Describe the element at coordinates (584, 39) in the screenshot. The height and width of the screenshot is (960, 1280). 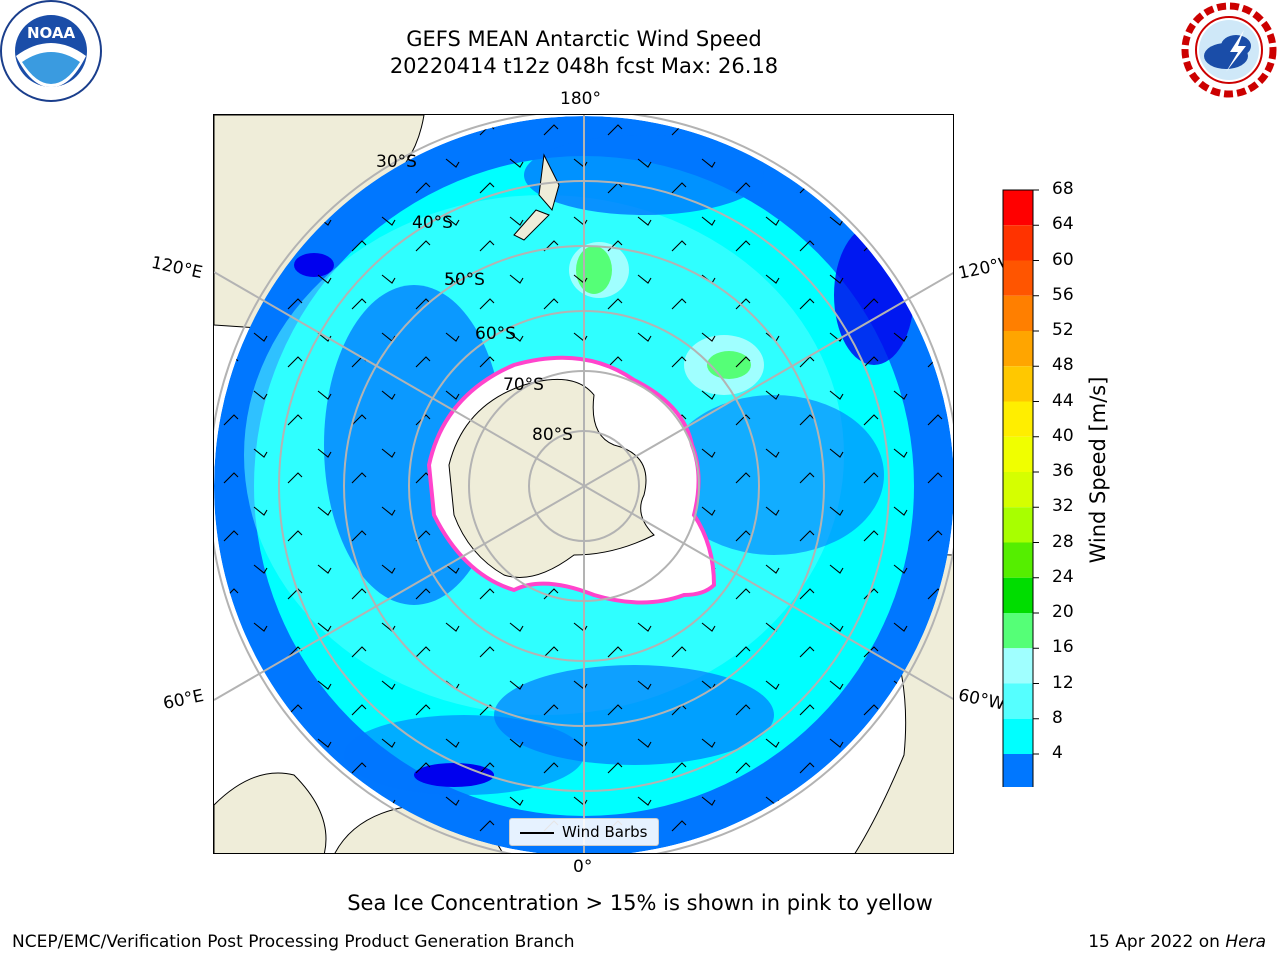
I see `map-title: GEFS MEAN Antarctic Wind Speed` at that location.